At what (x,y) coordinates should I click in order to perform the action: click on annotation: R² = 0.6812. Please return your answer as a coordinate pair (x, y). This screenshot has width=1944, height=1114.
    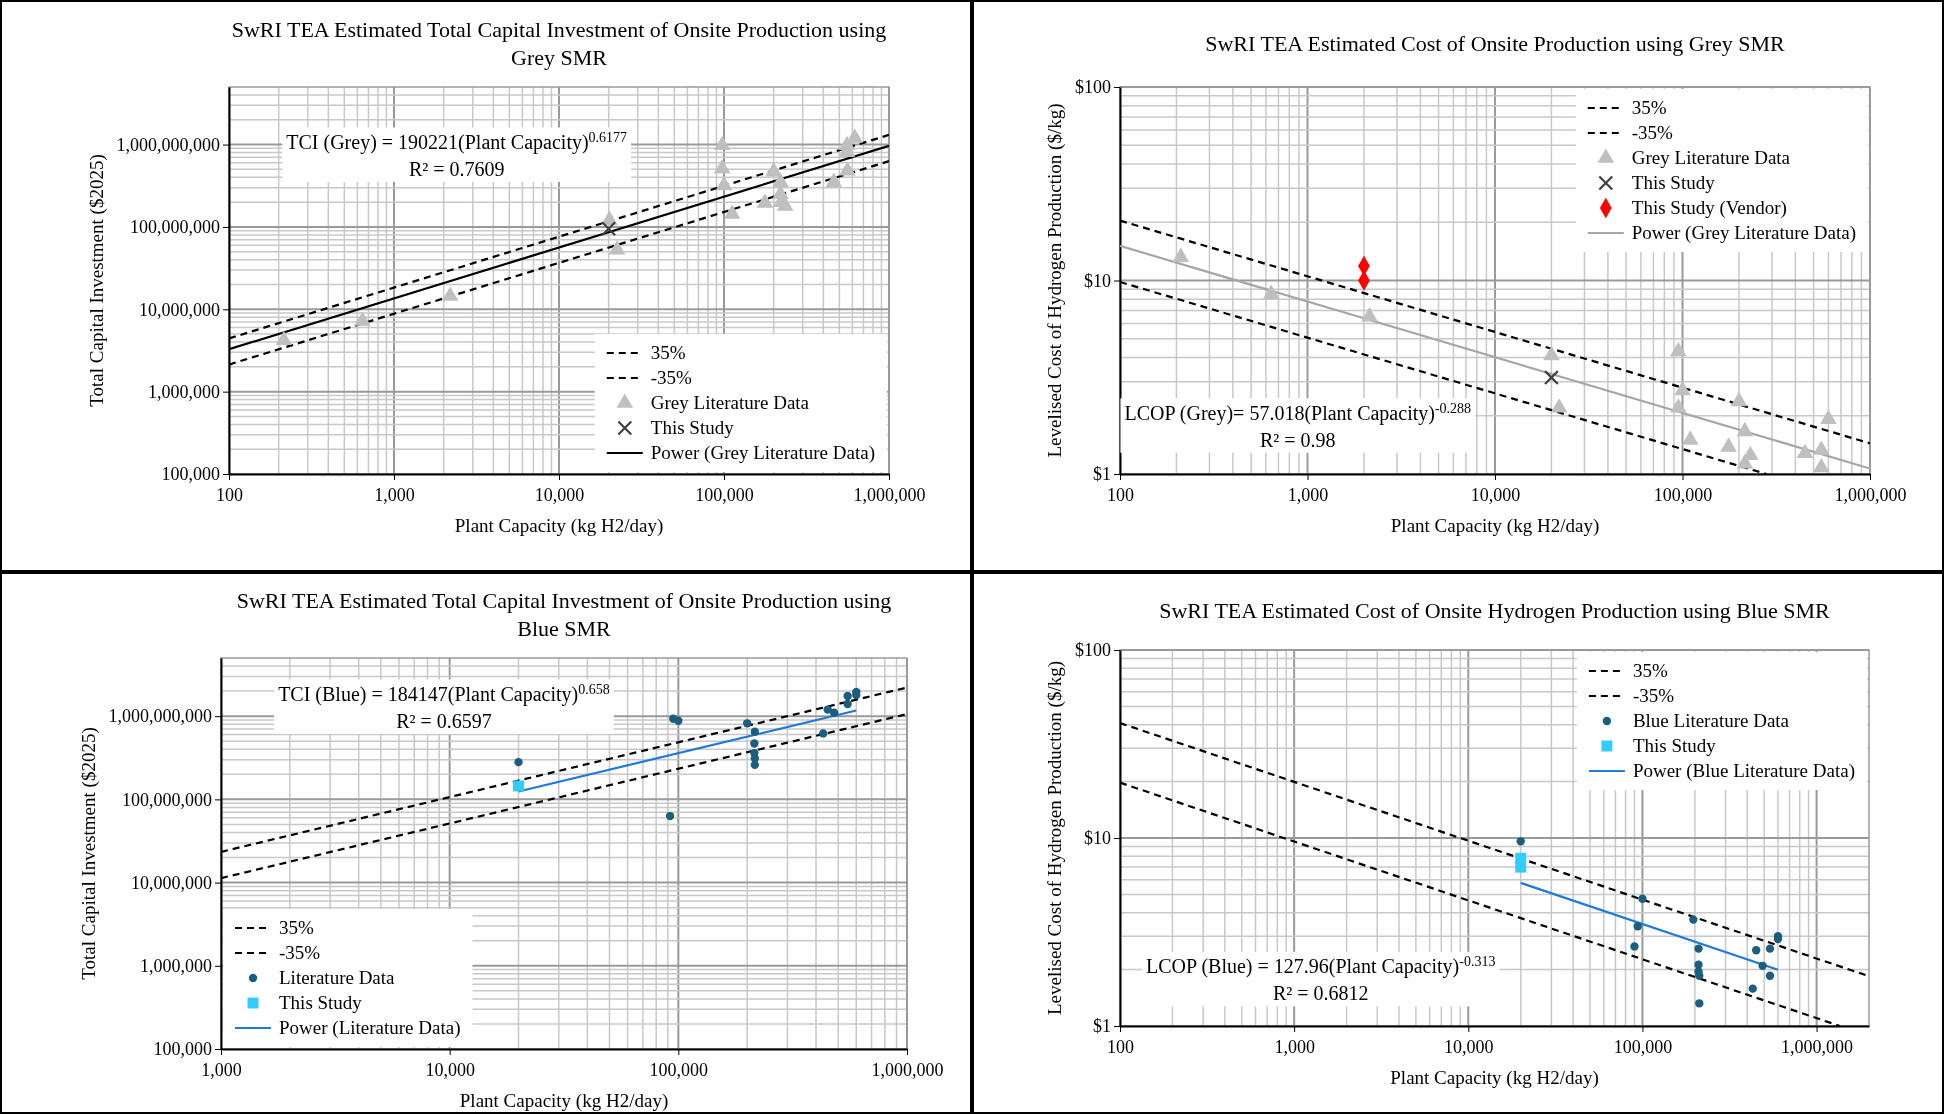
    Looking at the image, I should click on (1320, 993).